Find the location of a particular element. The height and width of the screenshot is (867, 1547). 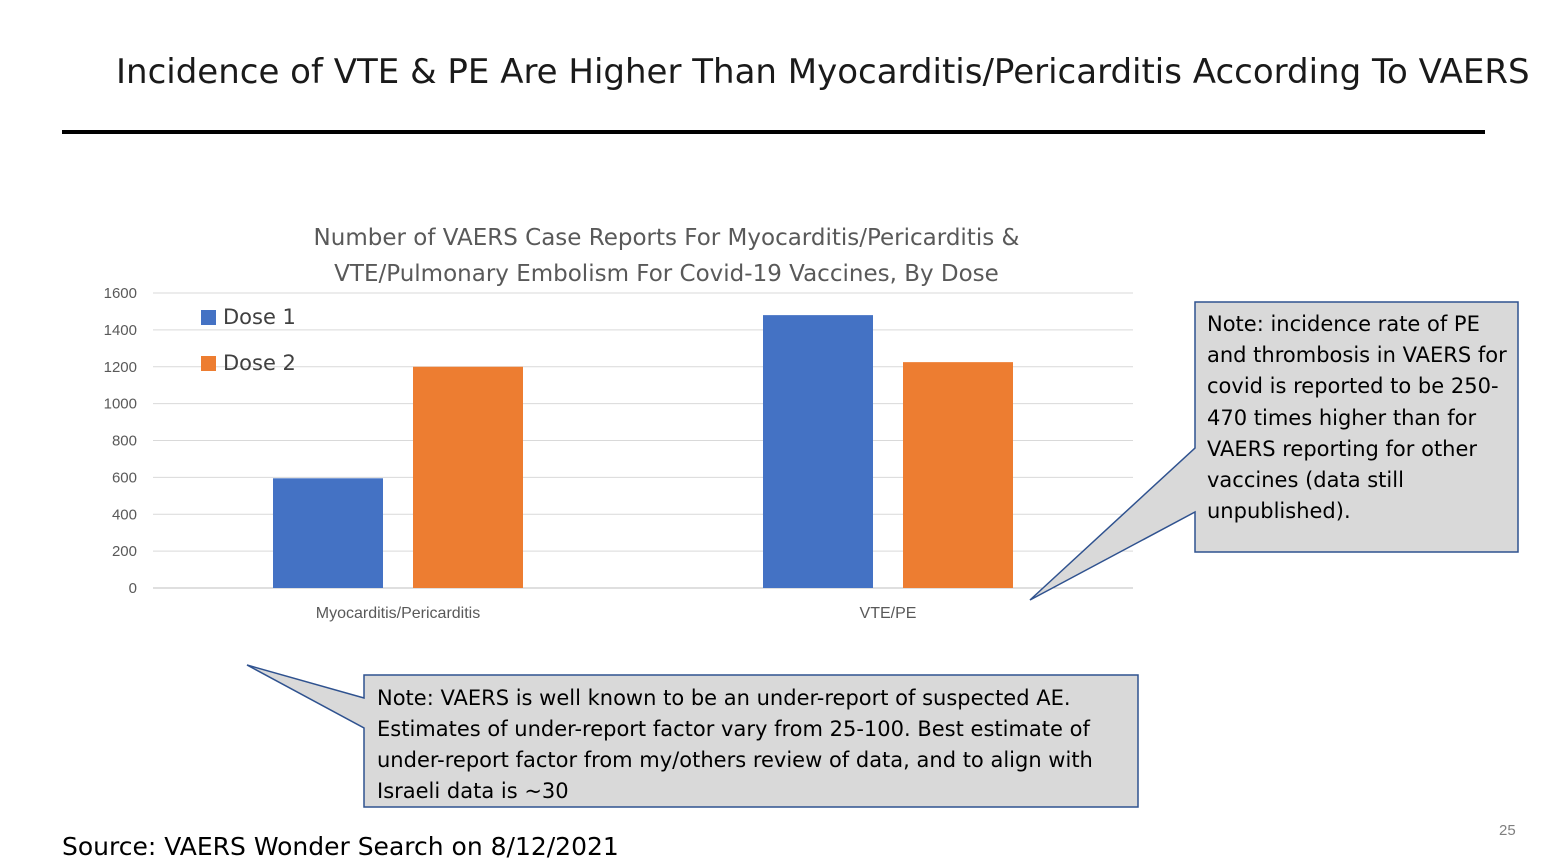

note-bottom-callout is located at coordinates (692, 736).